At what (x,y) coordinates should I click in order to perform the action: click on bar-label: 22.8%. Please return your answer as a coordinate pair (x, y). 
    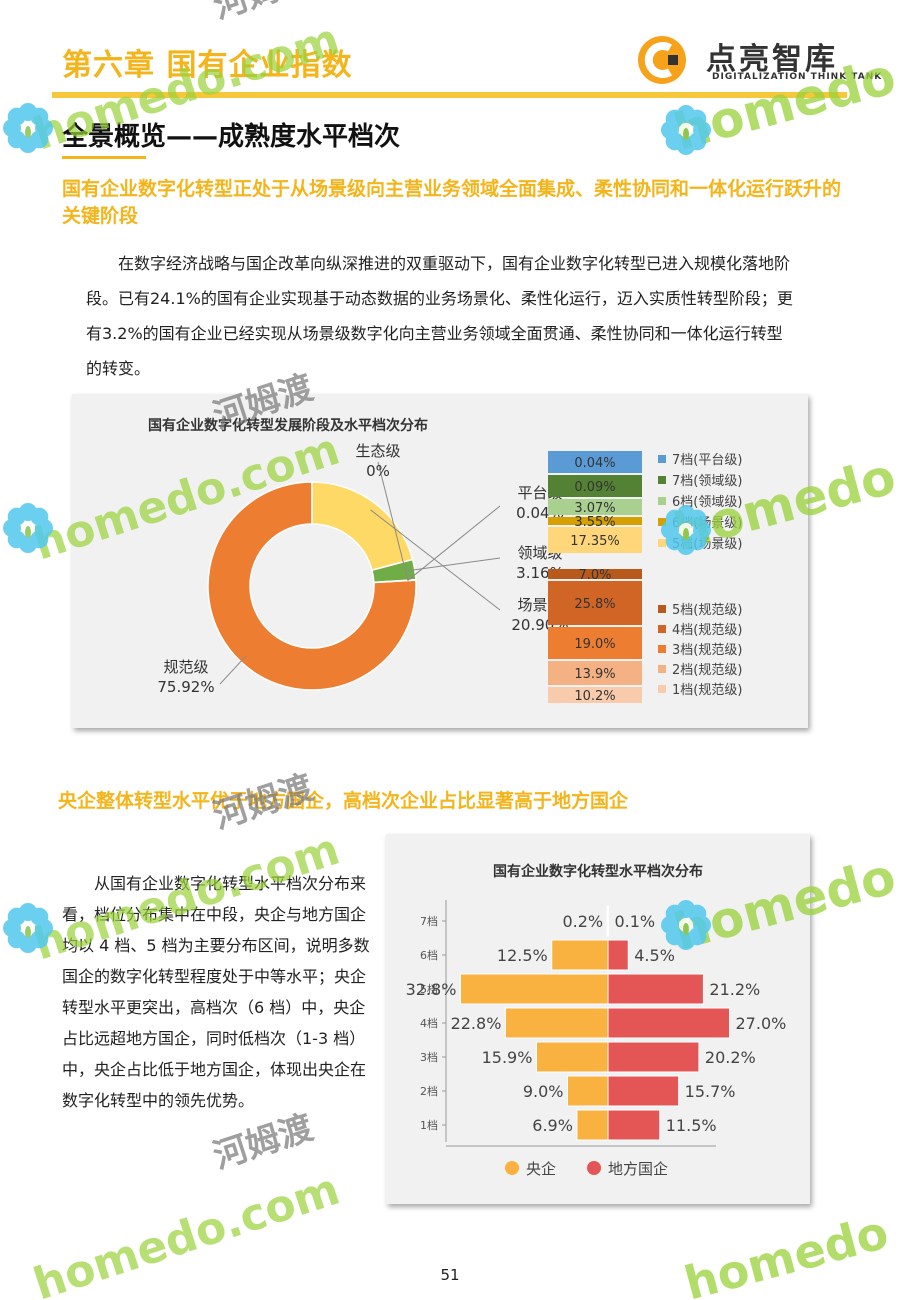
    Looking at the image, I should click on (476, 1023).